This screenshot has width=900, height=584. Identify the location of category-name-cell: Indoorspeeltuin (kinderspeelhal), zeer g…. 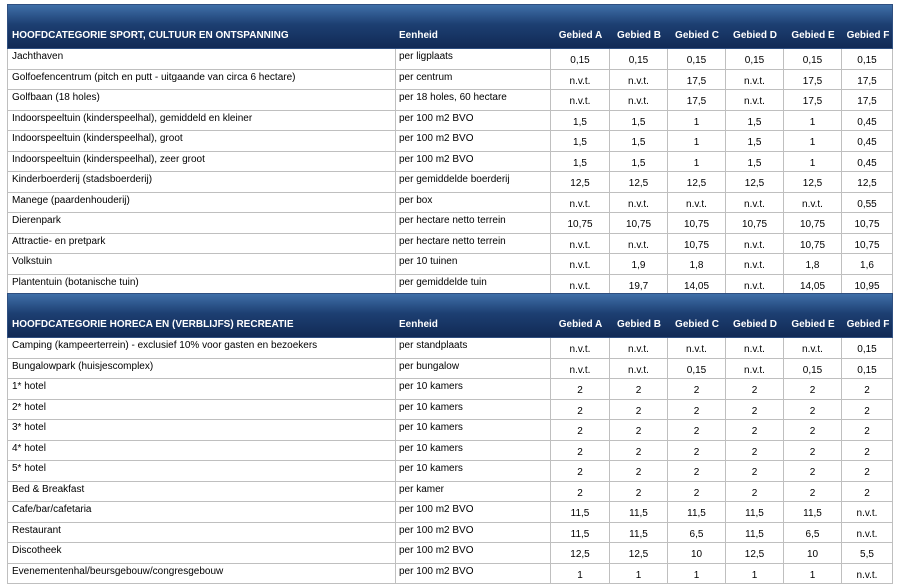
(201, 162).